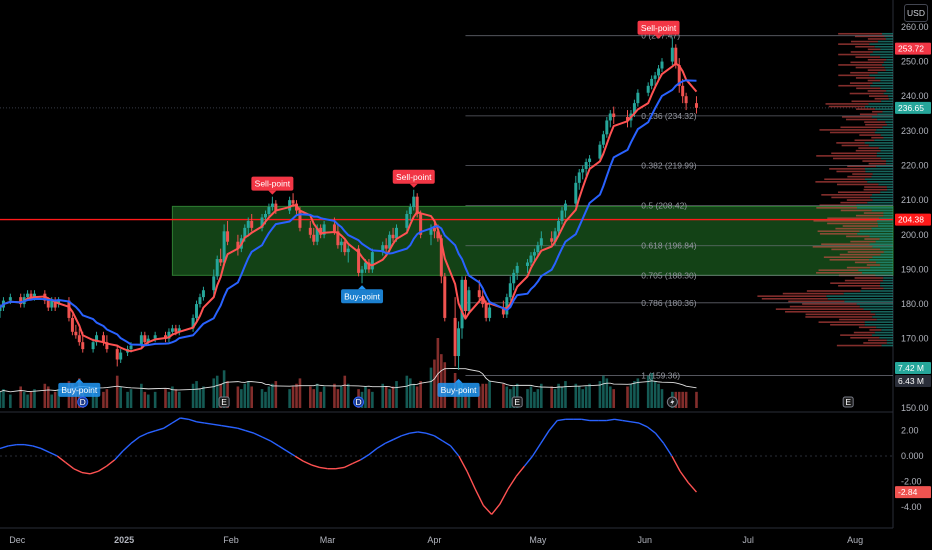 This screenshot has width=932, height=550. I want to click on event-letter: E, so click(224, 402).